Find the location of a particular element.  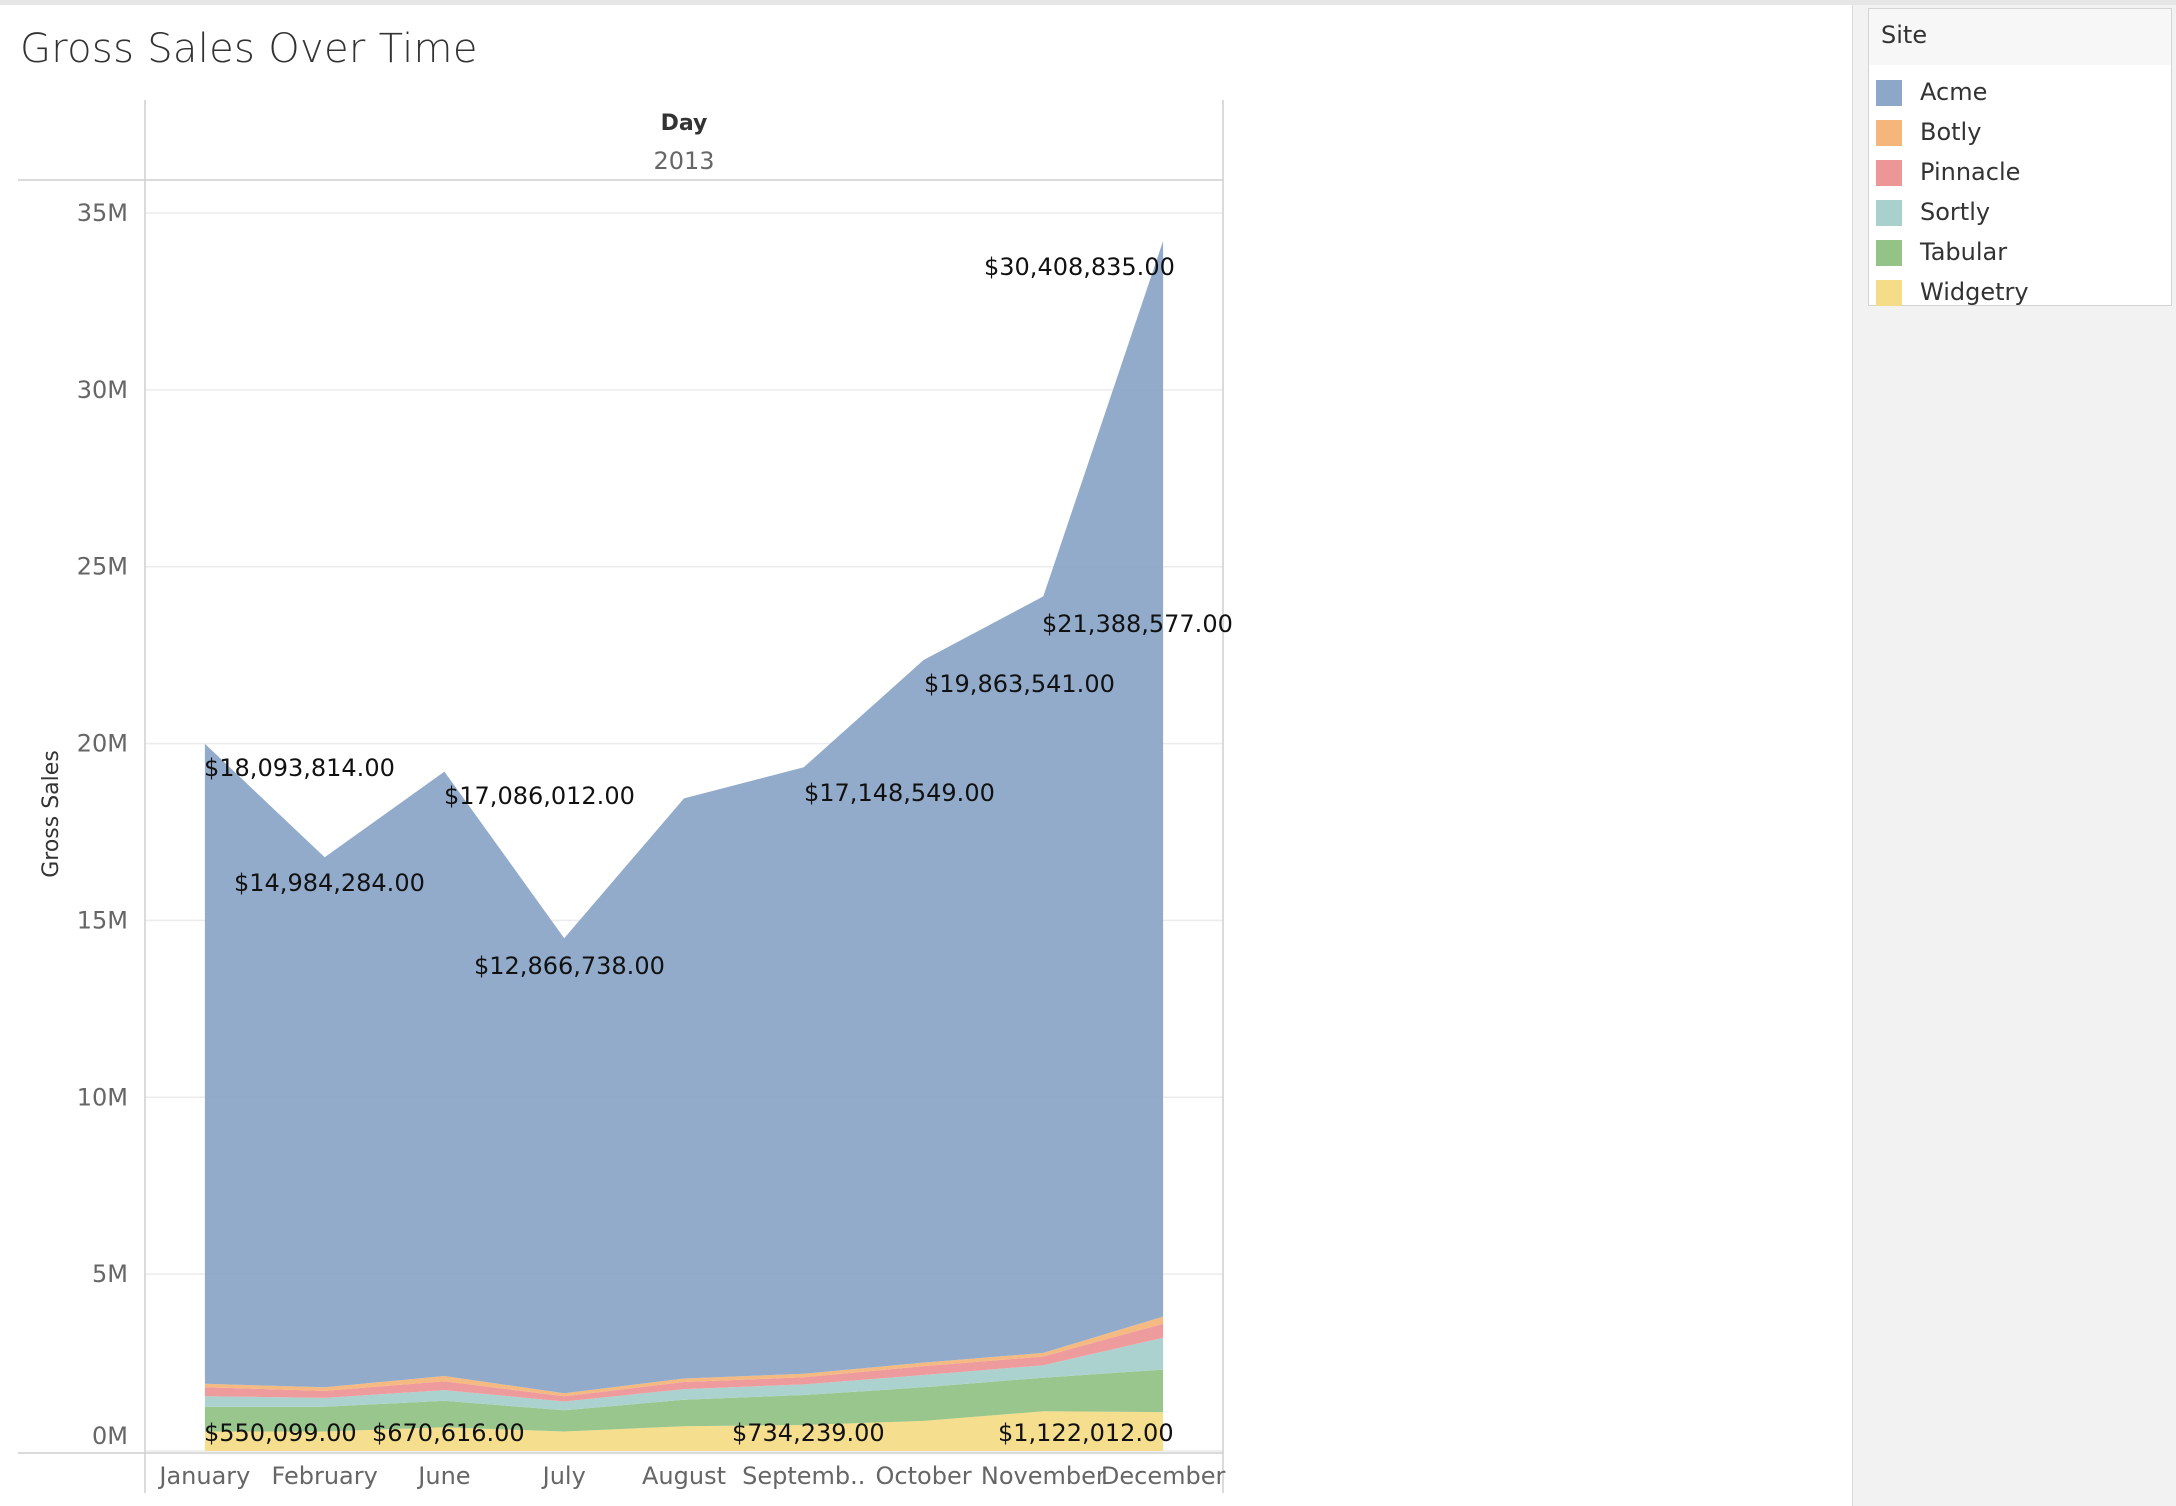

data-label-acme: $21,388,577.00 is located at coordinates (1137, 624).